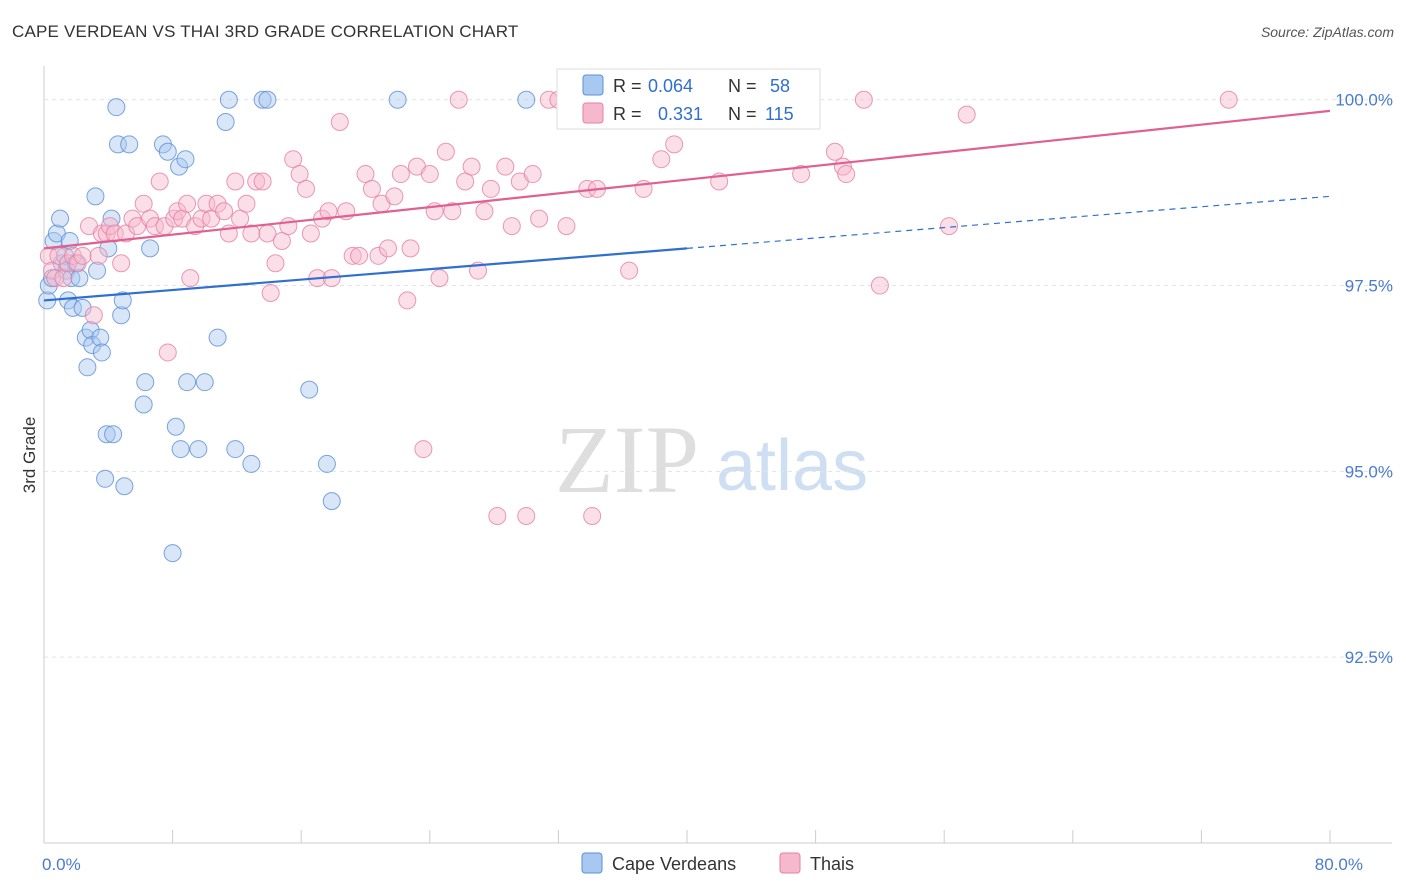 This screenshot has width=1406, height=892. I want to click on y-tick-label: 97.5%, so click(1369, 286).